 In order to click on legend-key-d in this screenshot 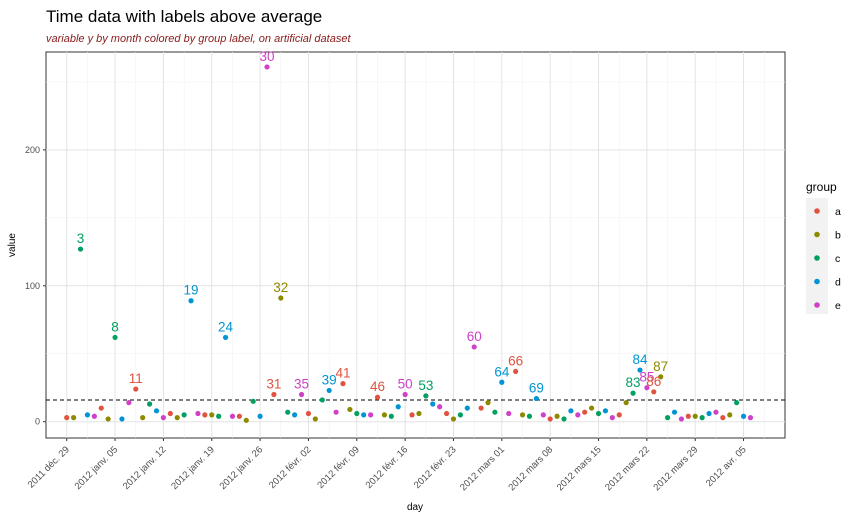, I will do `click(817, 281)`.